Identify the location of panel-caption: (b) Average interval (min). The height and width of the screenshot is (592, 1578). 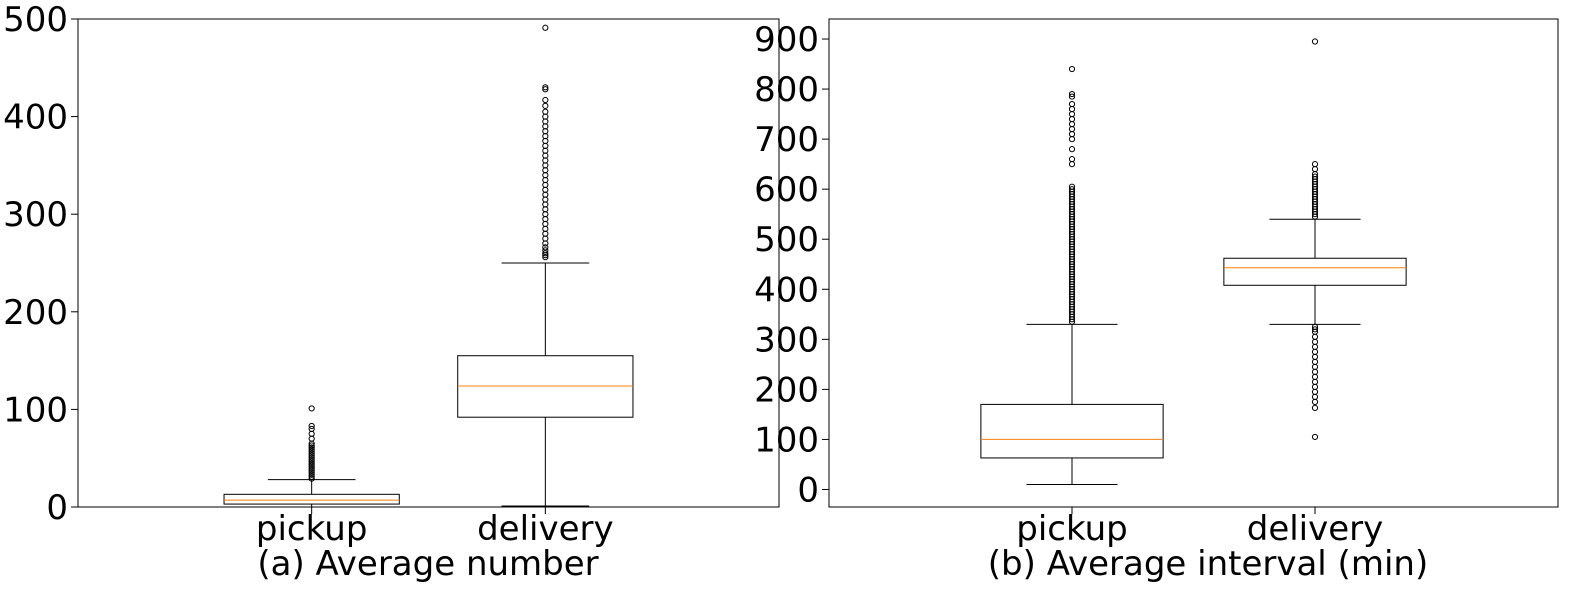
(1208, 564).